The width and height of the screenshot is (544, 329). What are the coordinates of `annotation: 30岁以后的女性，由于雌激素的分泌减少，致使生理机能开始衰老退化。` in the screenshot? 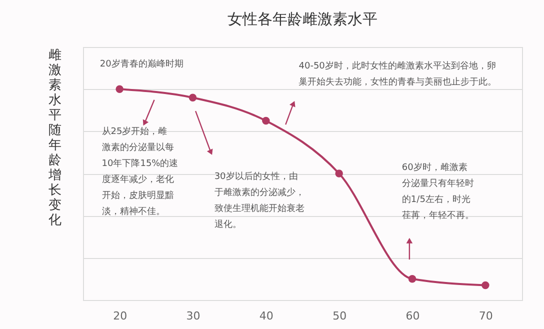 It's located at (259, 200).